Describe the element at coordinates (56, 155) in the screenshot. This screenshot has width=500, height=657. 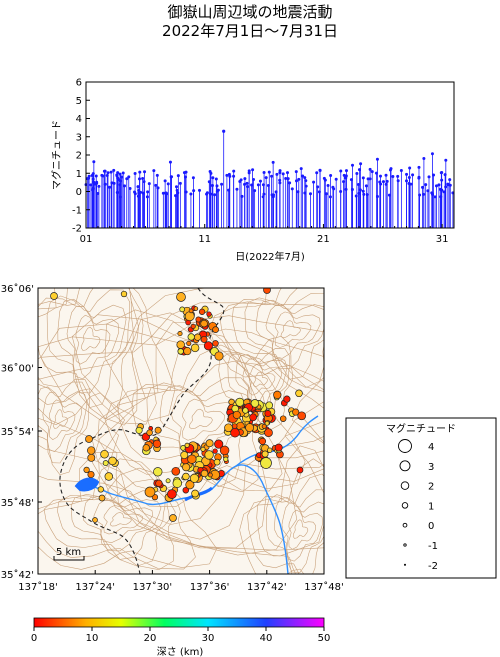
I see `y-axis-label: マグニチュード` at that location.